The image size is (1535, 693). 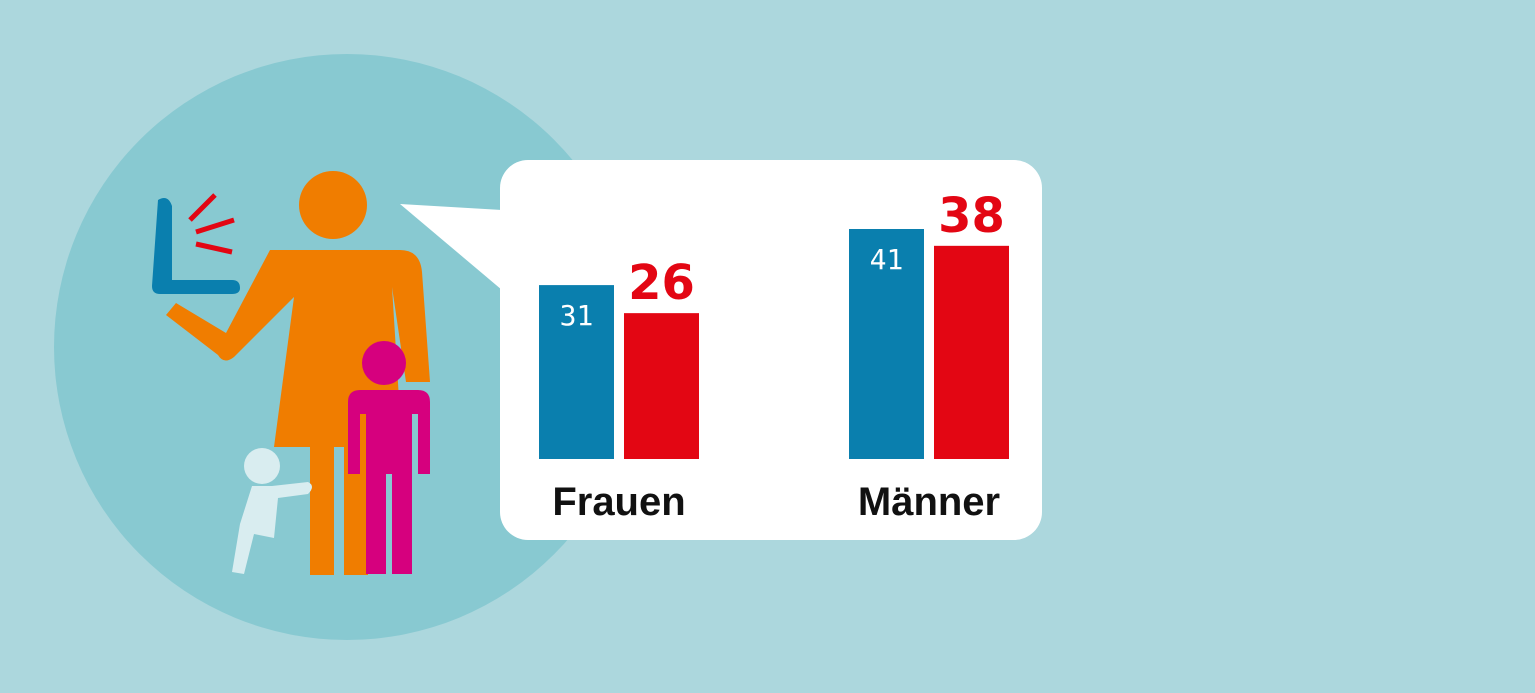 What do you see at coordinates (618, 502) in the screenshot?
I see `category-label: Frauen` at bounding box center [618, 502].